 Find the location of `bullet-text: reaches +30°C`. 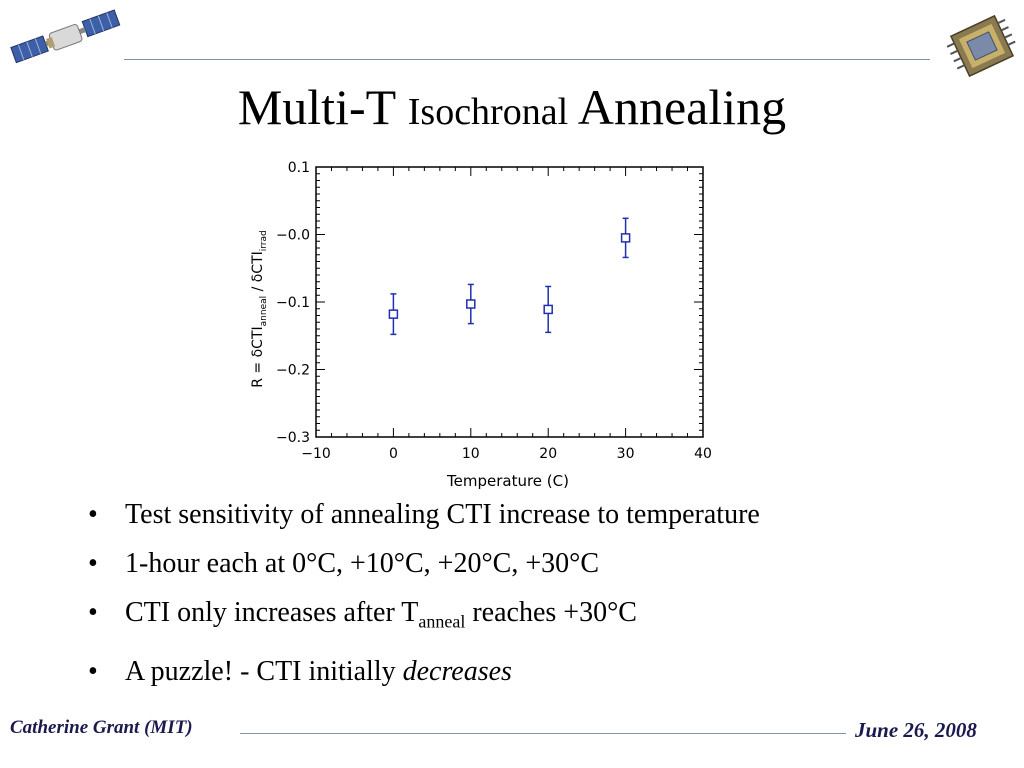

bullet-text: reaches +30°C is located at coordinates (551, 612).